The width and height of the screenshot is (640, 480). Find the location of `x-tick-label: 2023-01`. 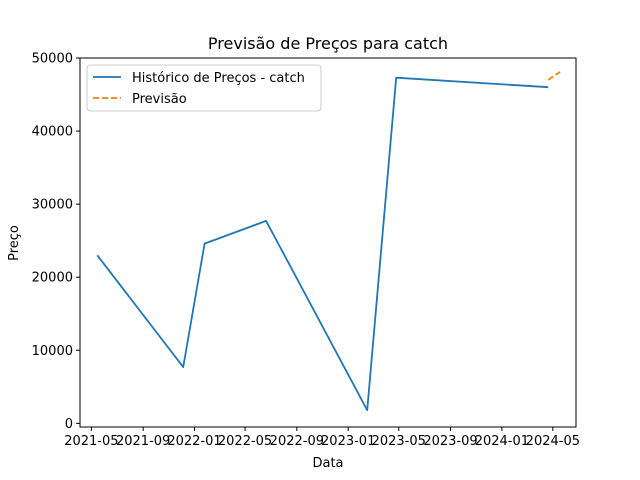

x-tick-label: 2023-01 is located at coordinates (348, 441).